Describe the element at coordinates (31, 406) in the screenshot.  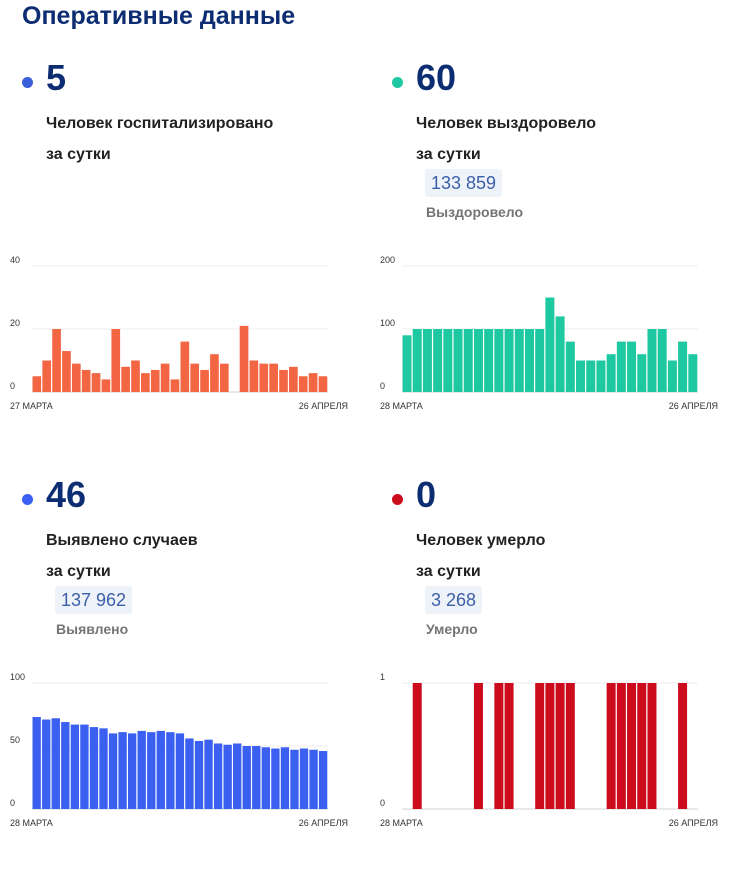
I see `x-start-label: 27 МАРТА` at that location.